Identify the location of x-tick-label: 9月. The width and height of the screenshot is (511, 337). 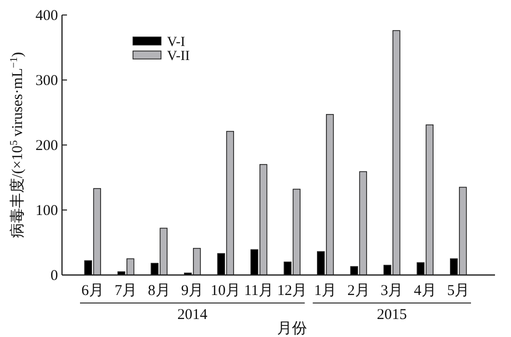
(192, 291).